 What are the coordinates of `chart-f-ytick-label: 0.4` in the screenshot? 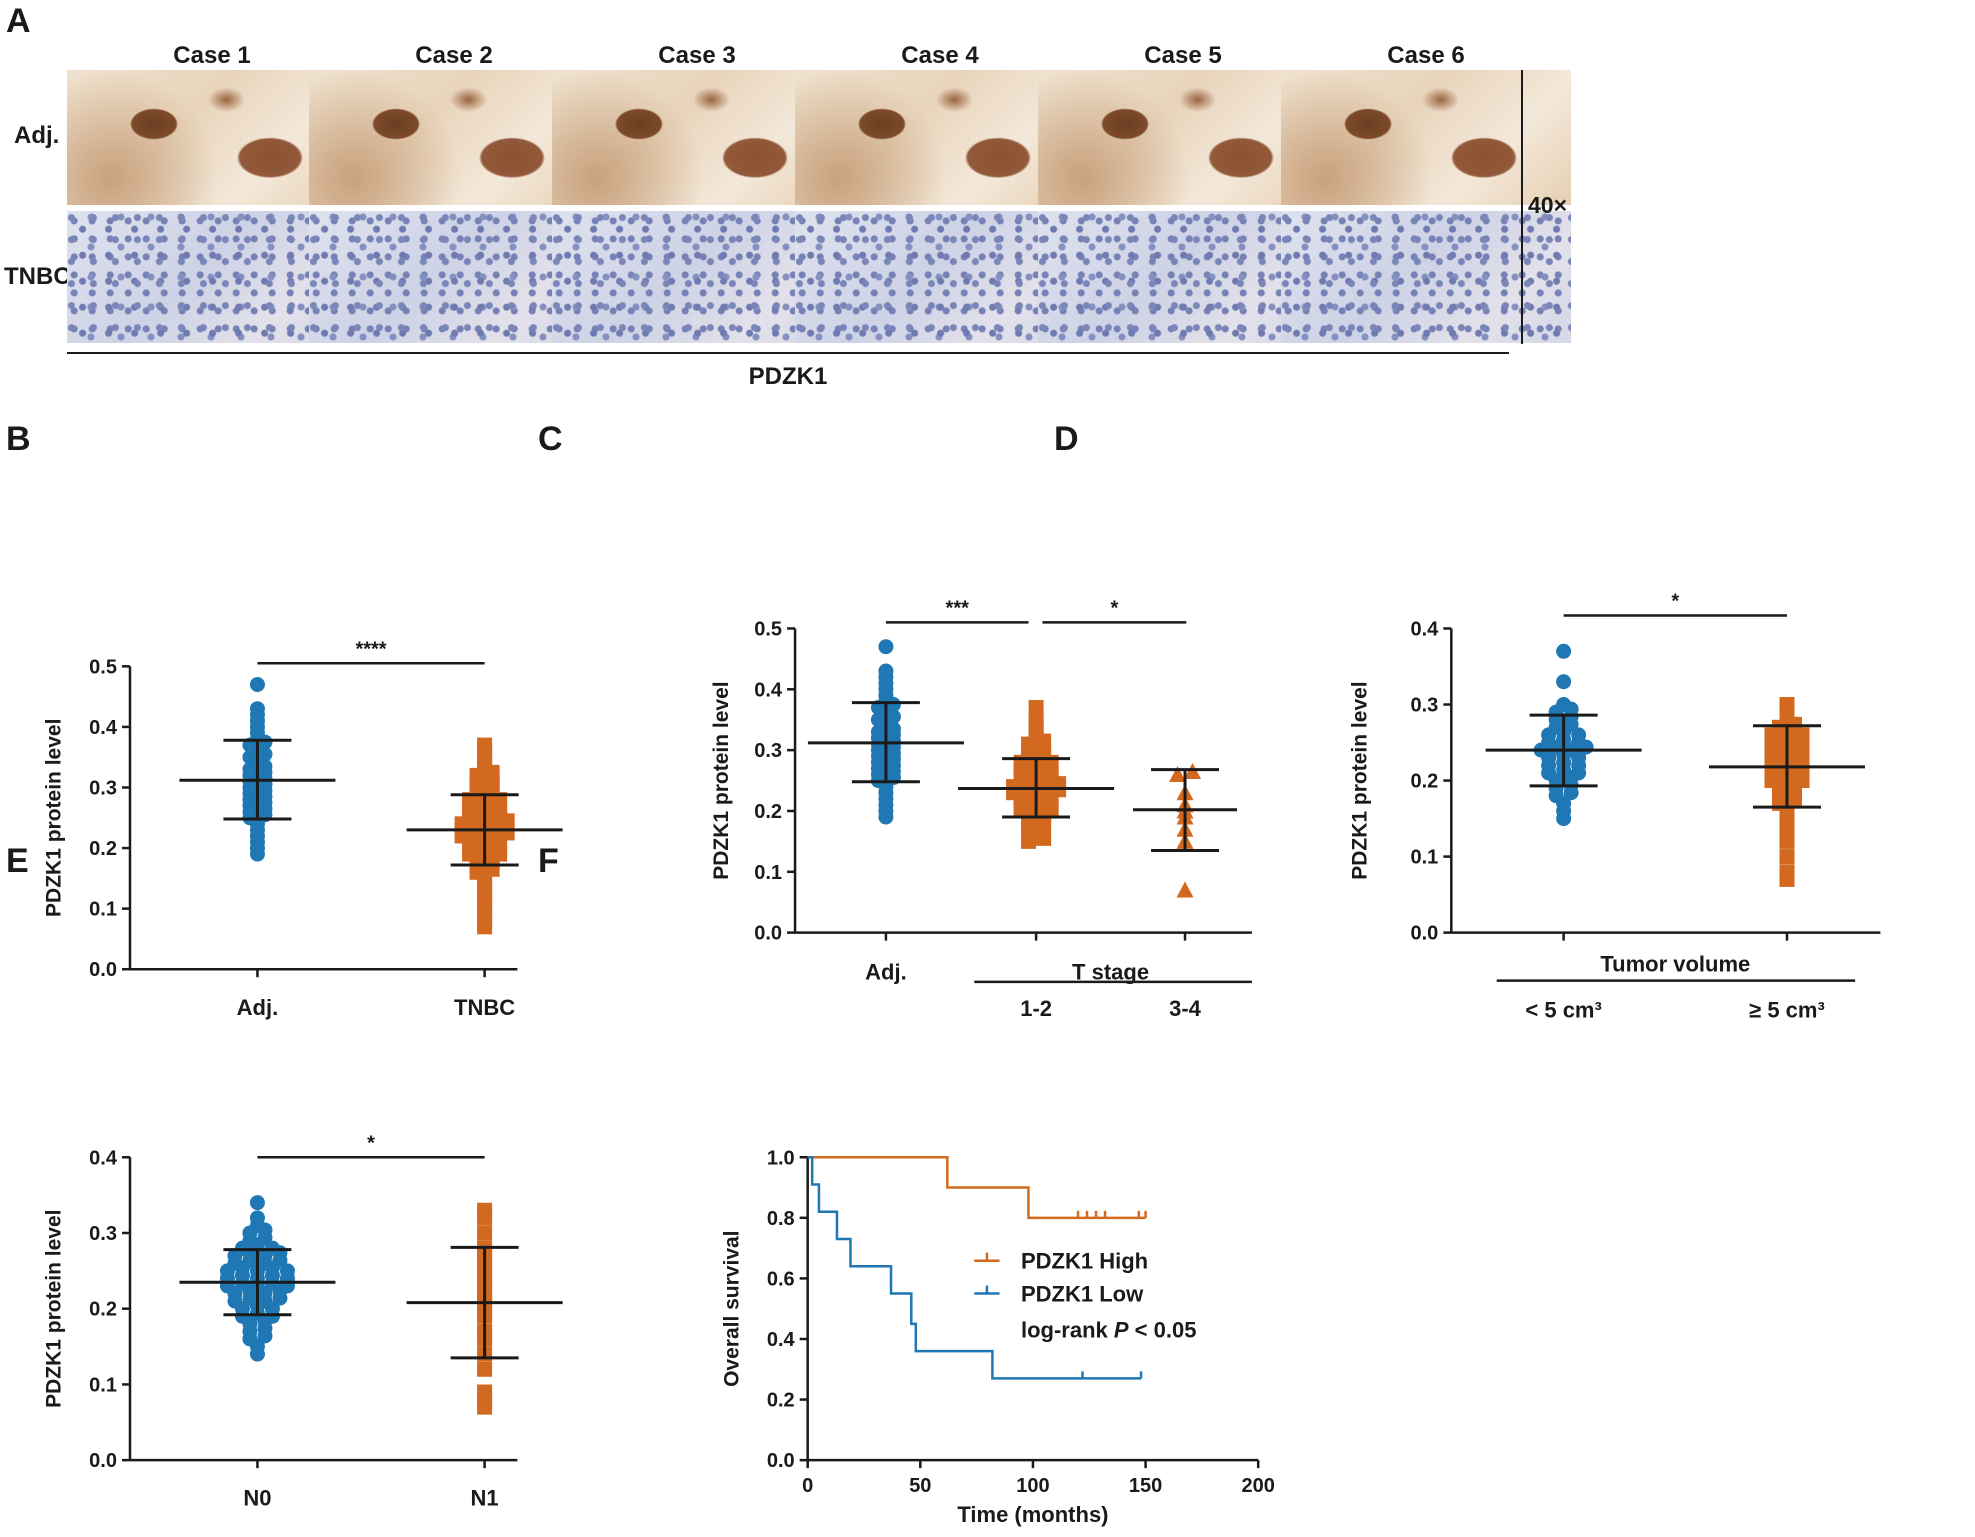 It's located at (781, 1340).